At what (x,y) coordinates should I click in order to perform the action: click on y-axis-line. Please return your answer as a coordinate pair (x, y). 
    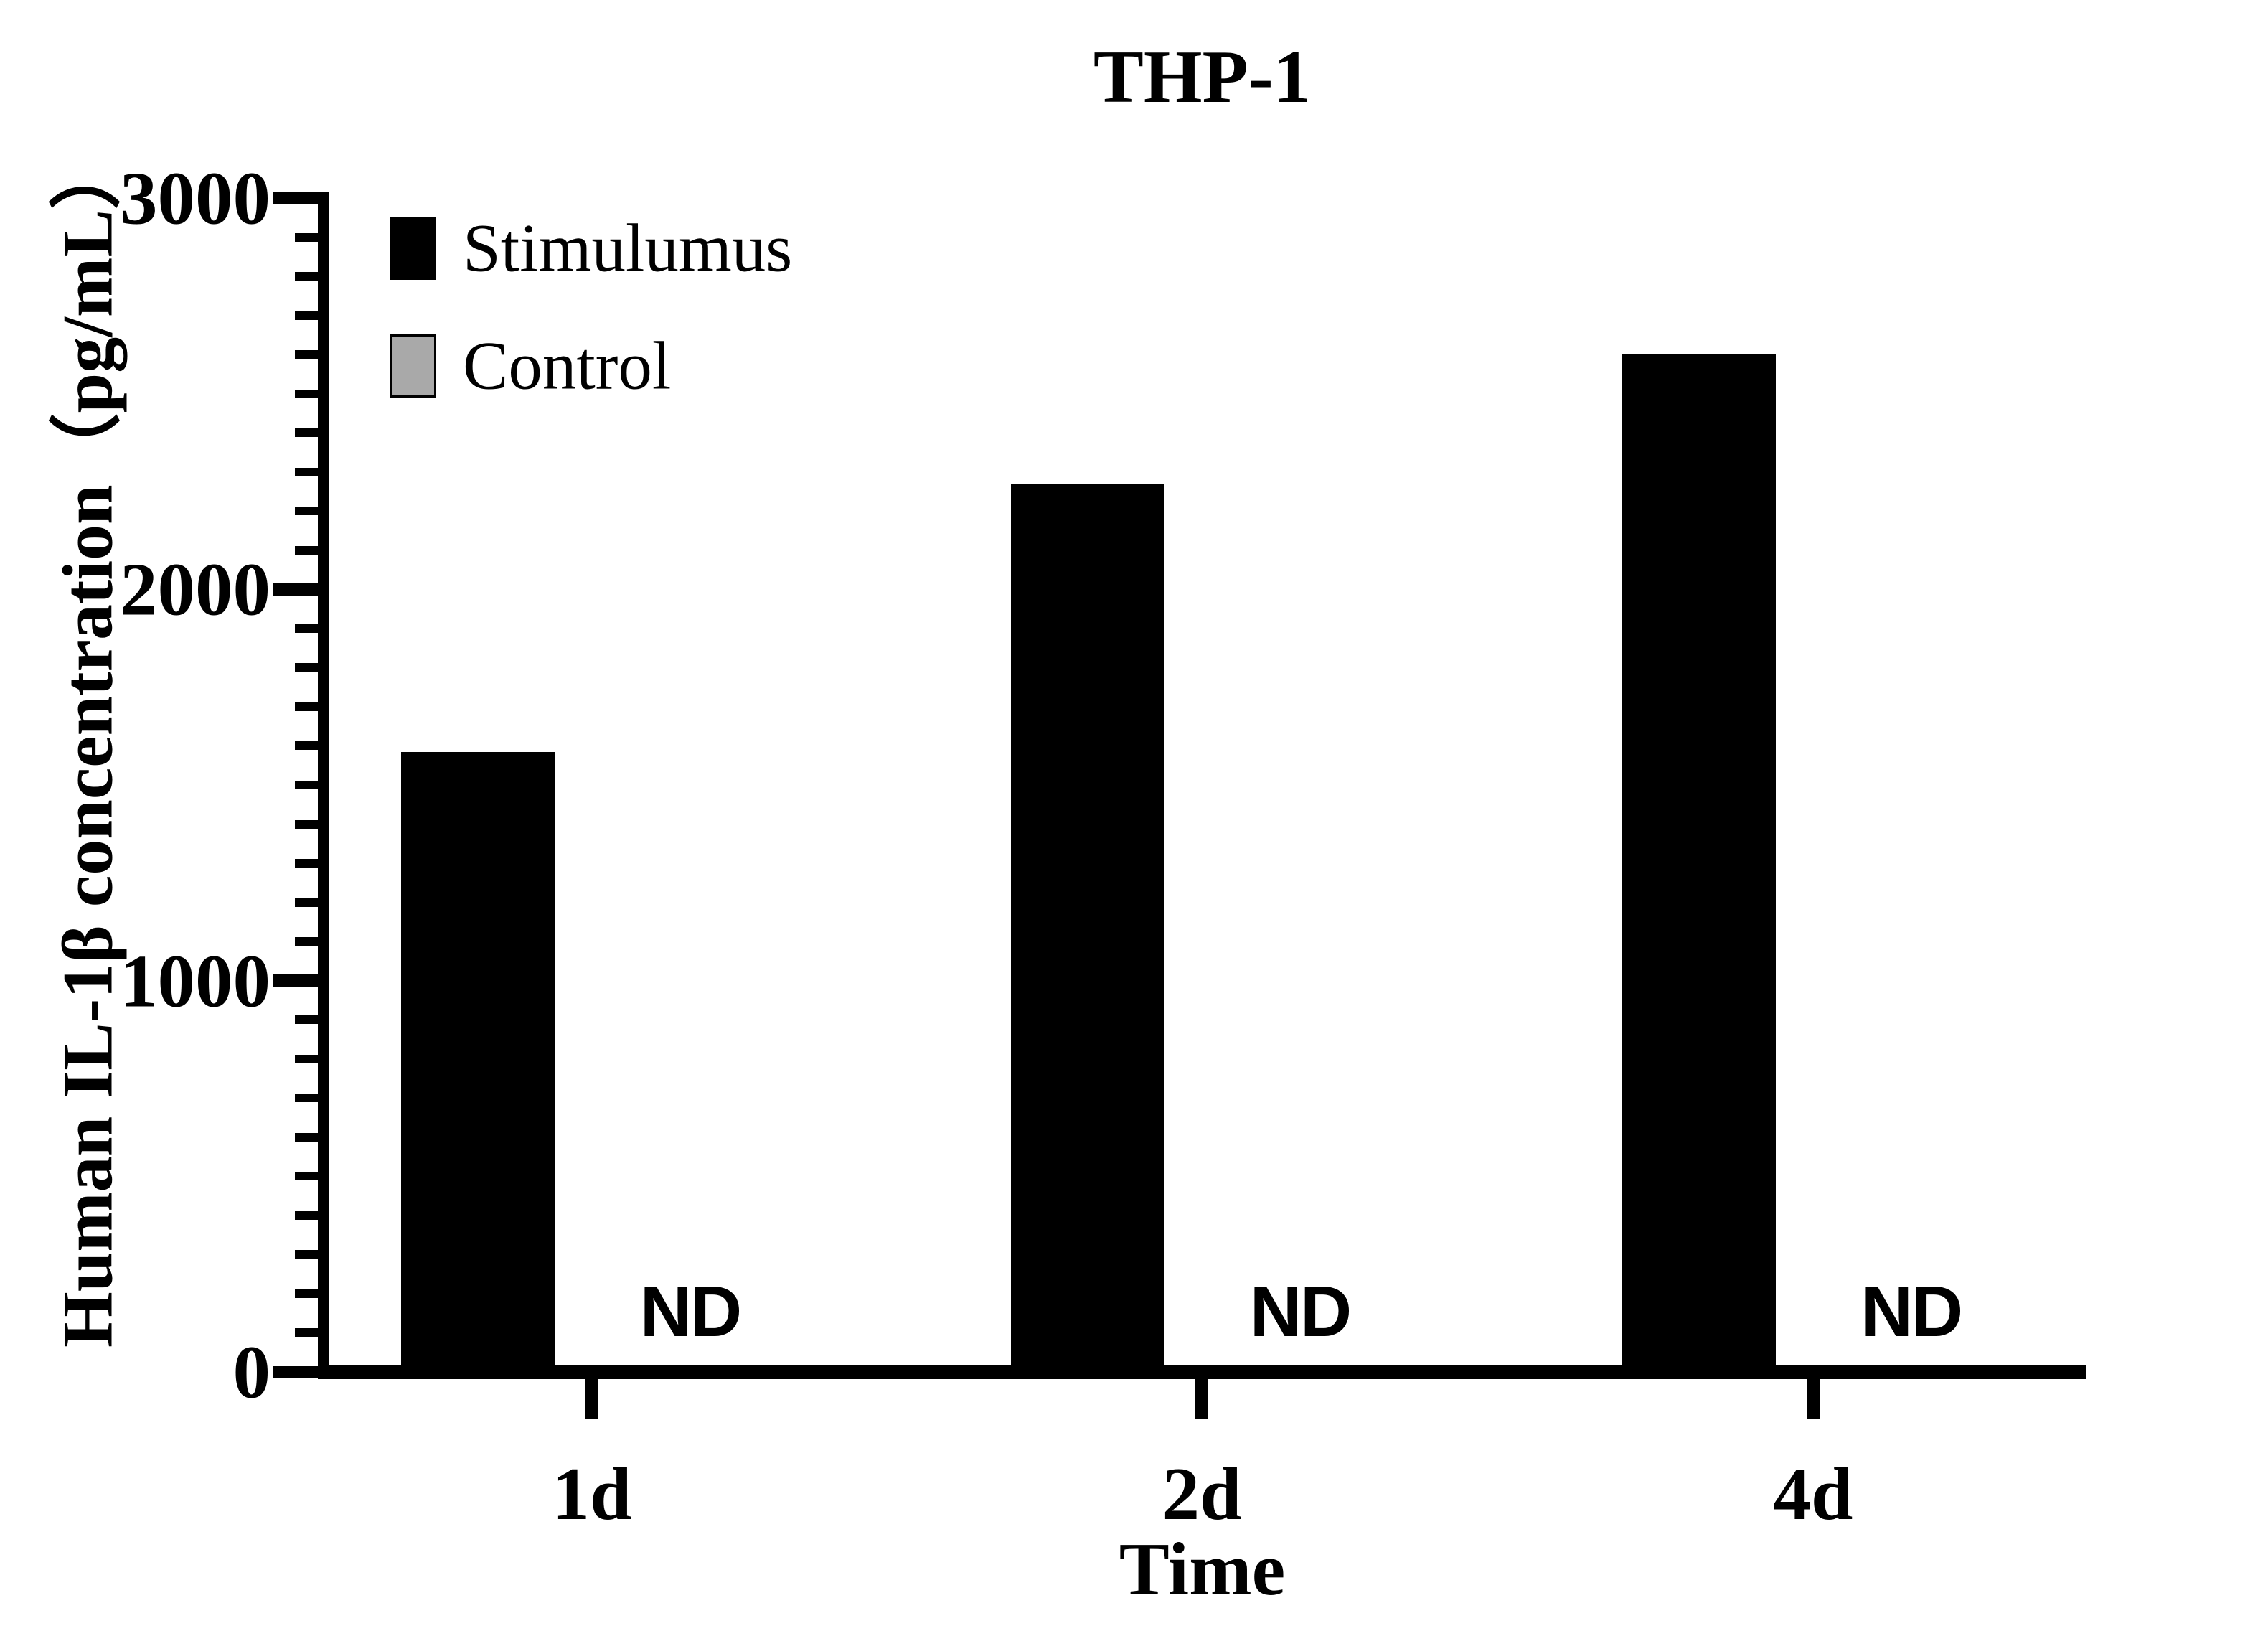
    Looking at the image, I should click on (323, 785).